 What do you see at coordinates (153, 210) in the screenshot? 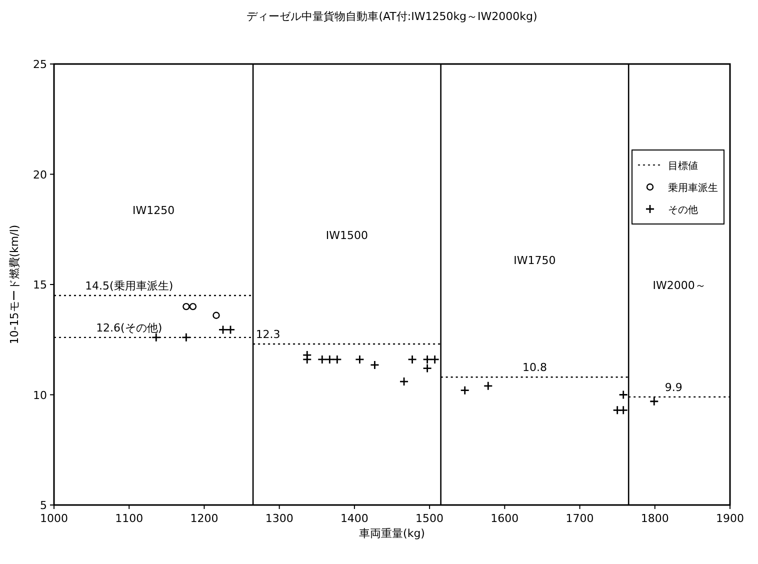
I see `annotation: IW1250` at bounding box center [153, 210].